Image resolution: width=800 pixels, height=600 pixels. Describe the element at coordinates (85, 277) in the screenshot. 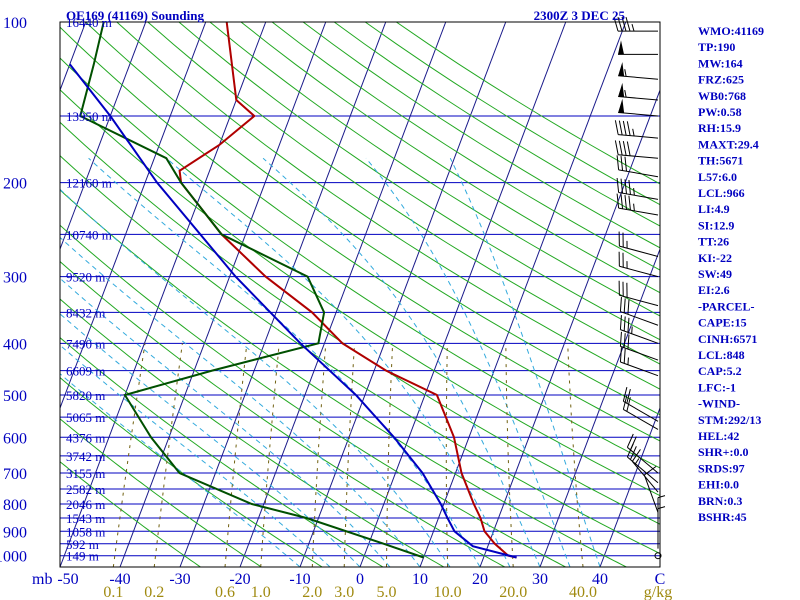

I see `height-tick-label: 9520 m` at that location.